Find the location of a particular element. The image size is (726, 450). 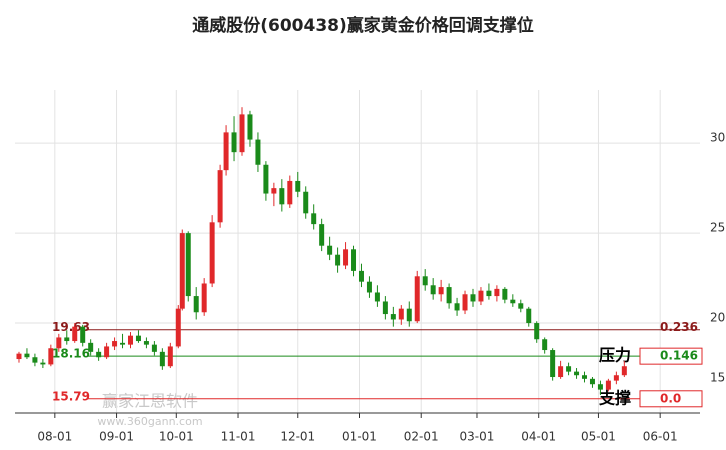

x-tick-label: 06-01 is located at coordinates (660, 437).